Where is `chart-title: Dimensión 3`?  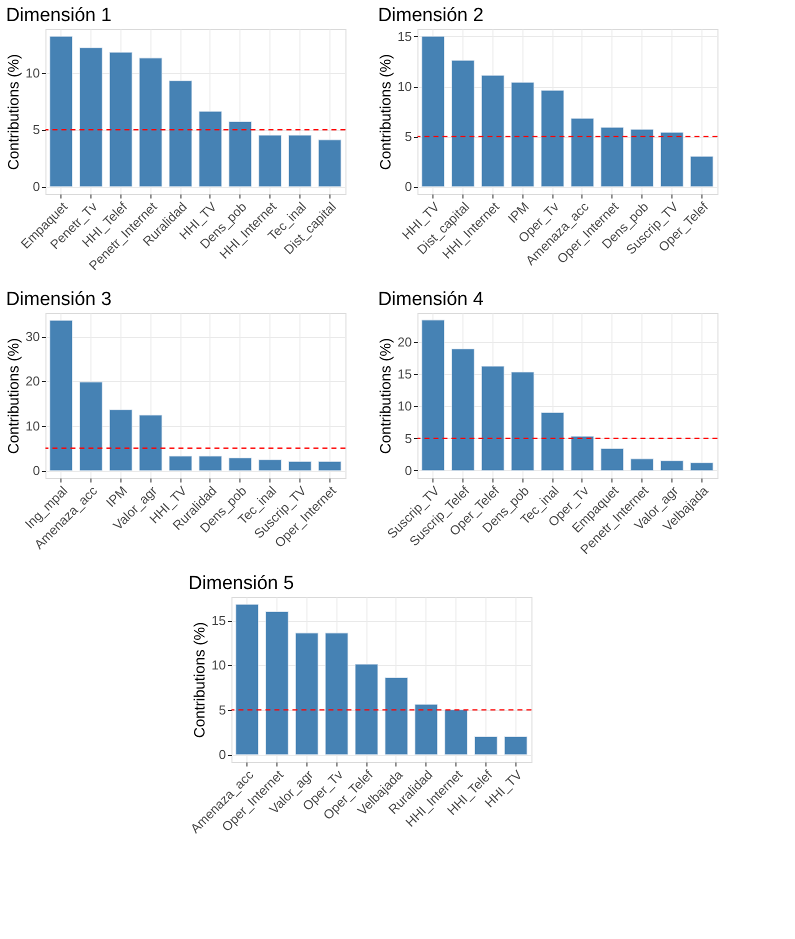
chart-title: Dimensión 3 is located at coordinates (59, 299).